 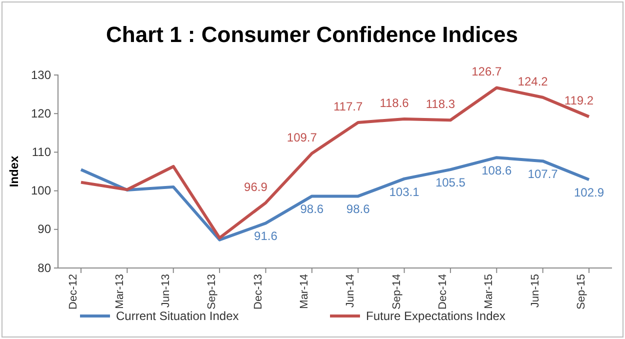 I want to click on data-label: 102.9, so click(x=589, y=193).